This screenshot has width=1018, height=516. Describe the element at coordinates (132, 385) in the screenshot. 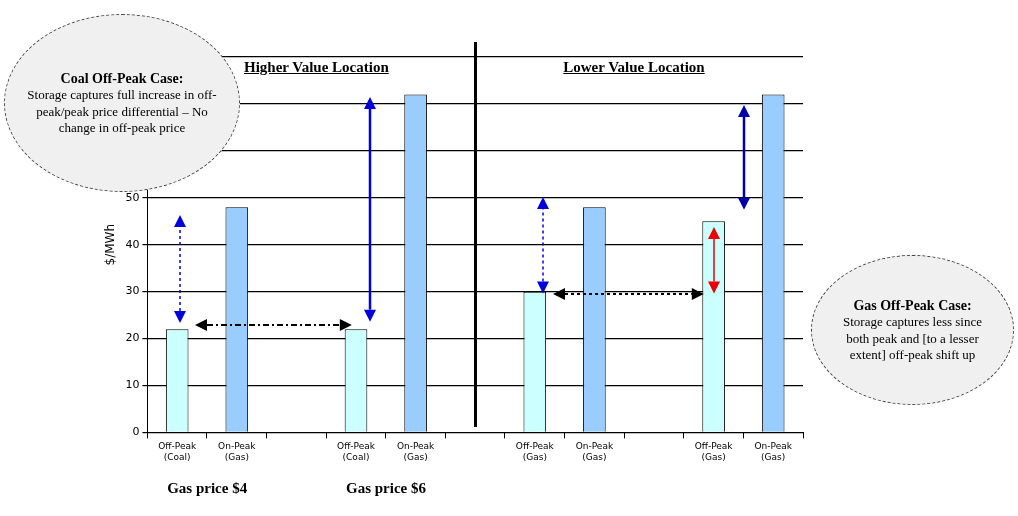

I see `y-tick-label: 10` at that location.